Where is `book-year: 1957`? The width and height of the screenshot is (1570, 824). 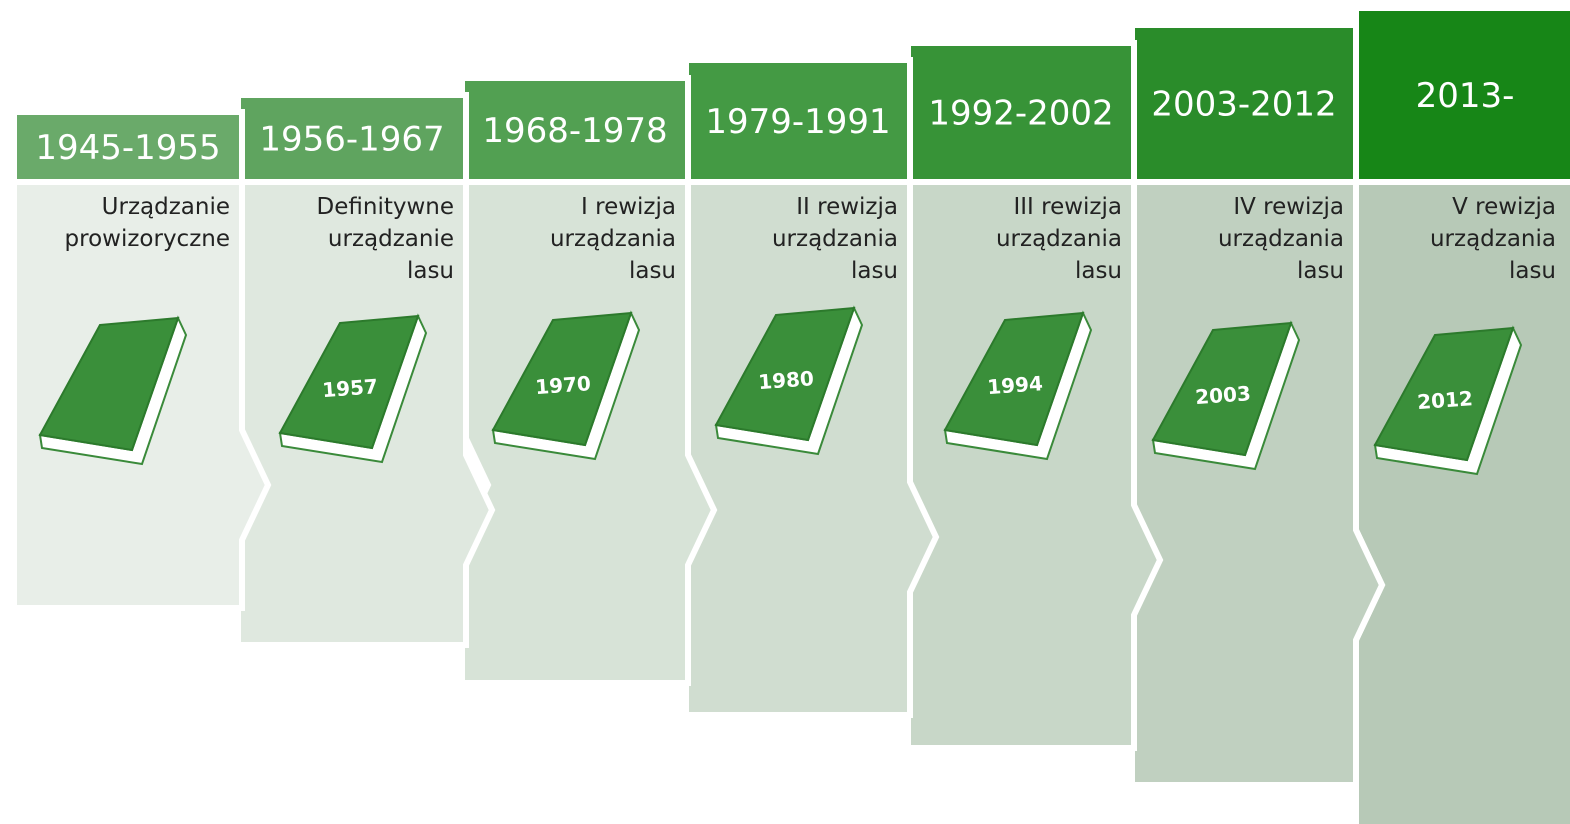
book-year: 1957 is located at coordinates (349, 388).